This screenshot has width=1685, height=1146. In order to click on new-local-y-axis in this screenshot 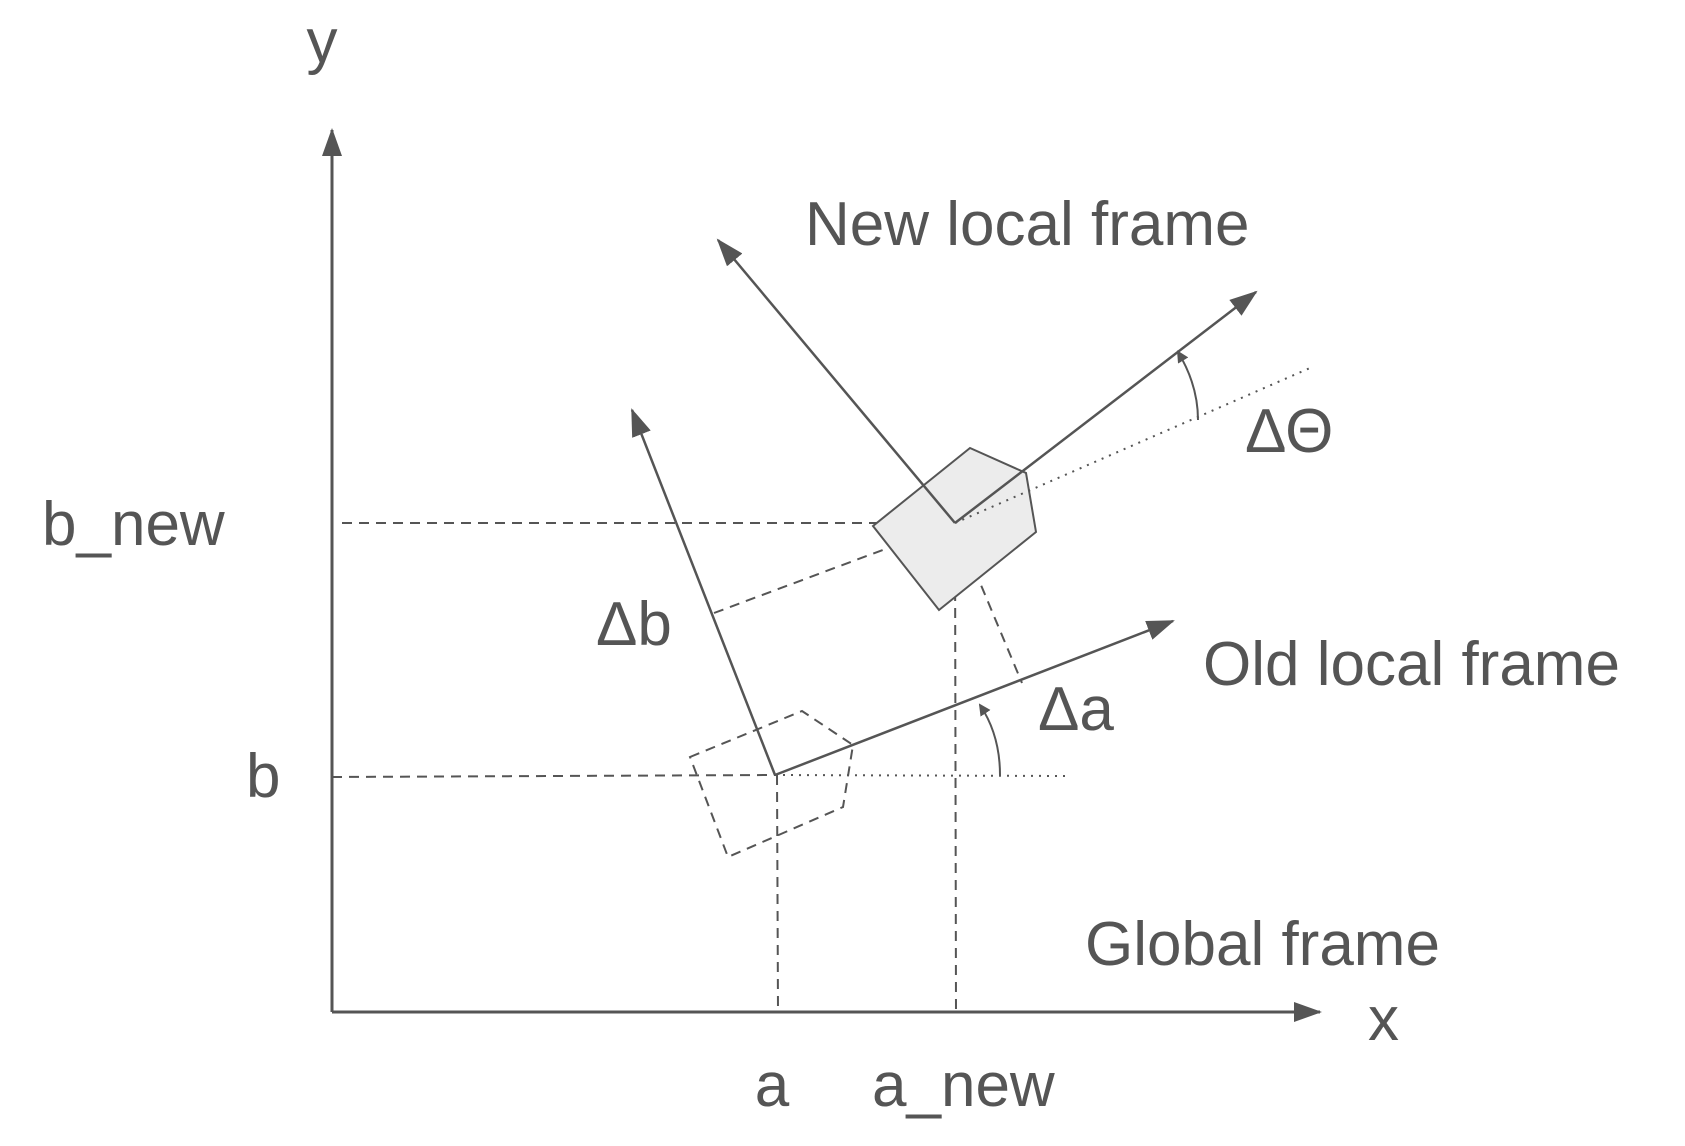, I will do `click(836, 381)`.